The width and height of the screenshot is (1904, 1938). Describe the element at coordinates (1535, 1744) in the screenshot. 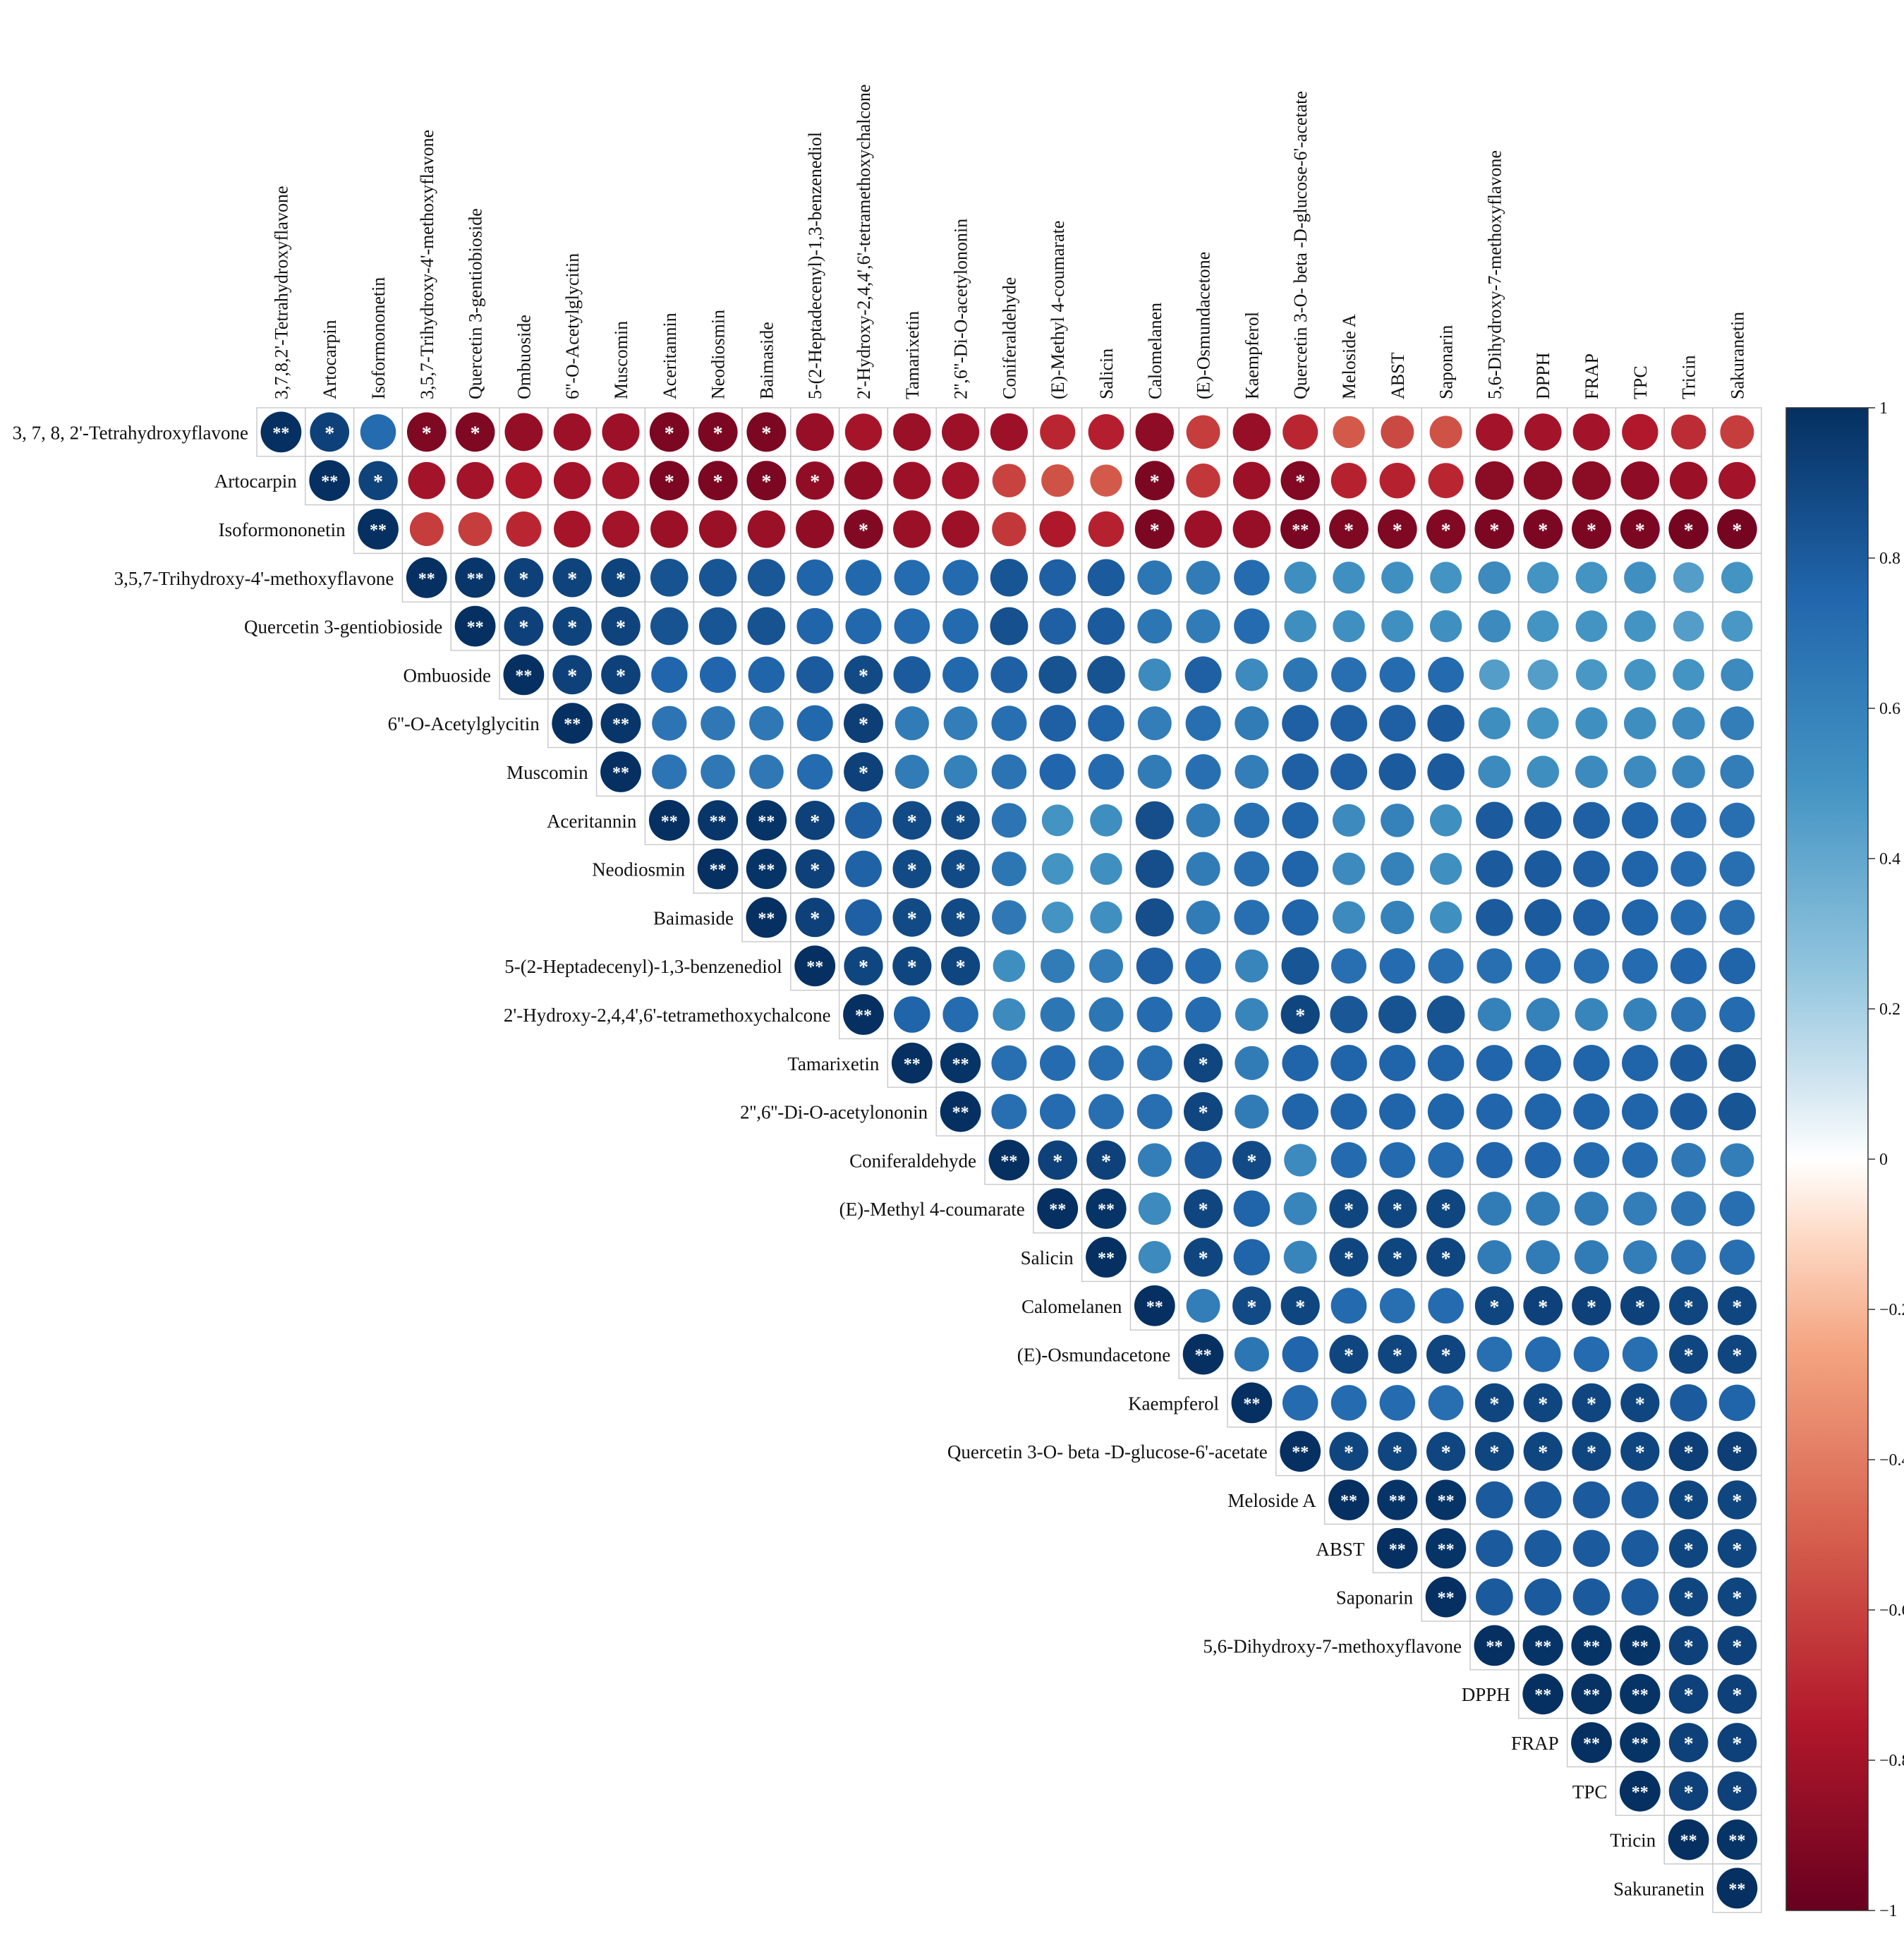

I see `row-label: FRAP` at that location.